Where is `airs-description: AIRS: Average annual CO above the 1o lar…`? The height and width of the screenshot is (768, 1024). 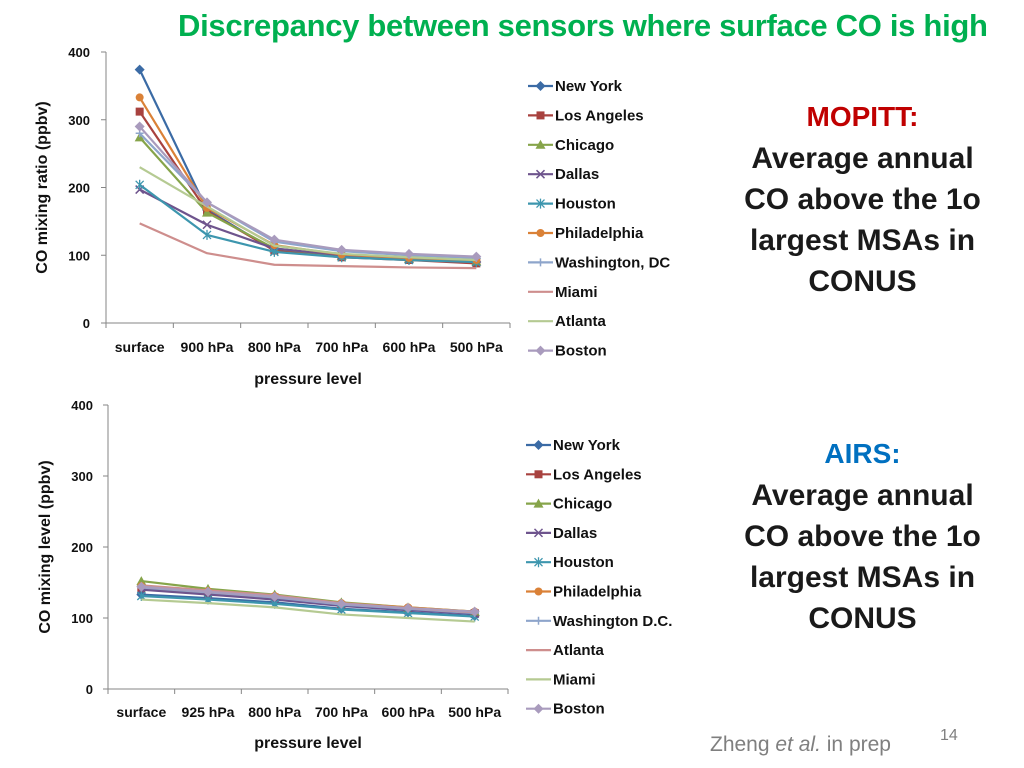
airs-description: AIRS: Average annual CO above the 1o lar… is located at coordinates (862, 536).